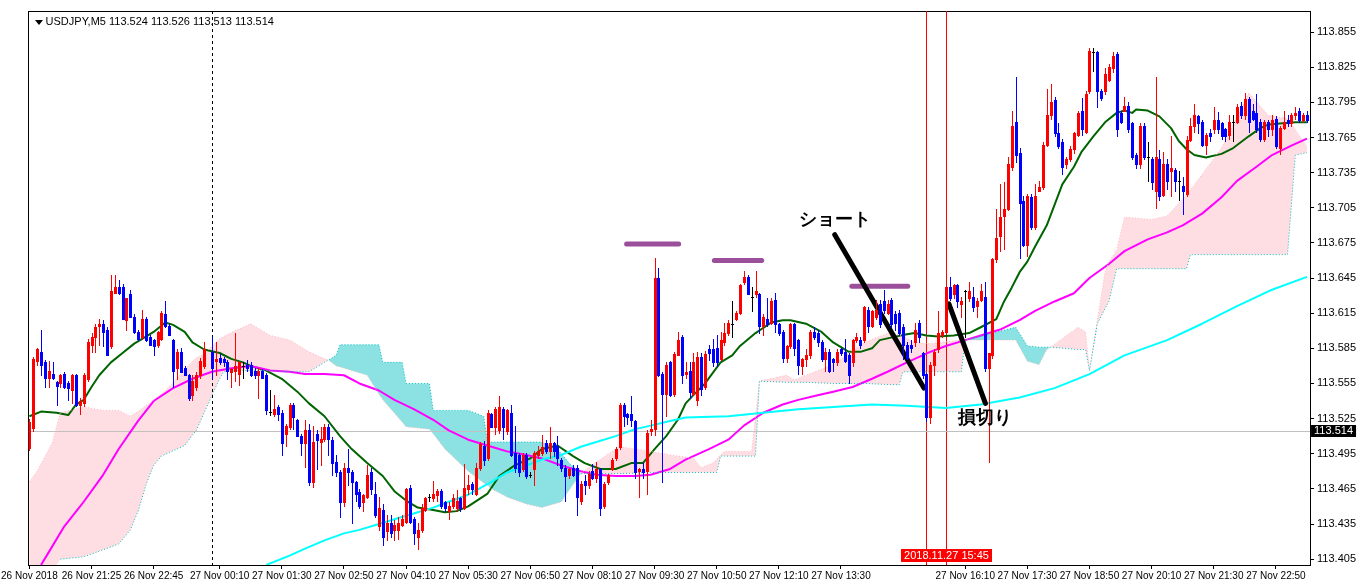 This screenshot has width=1363, height=585. Describe the element at coordinates (219, 575) in the screenshot. I see `x-tick-label: 27 Nov 00:10` at that location.